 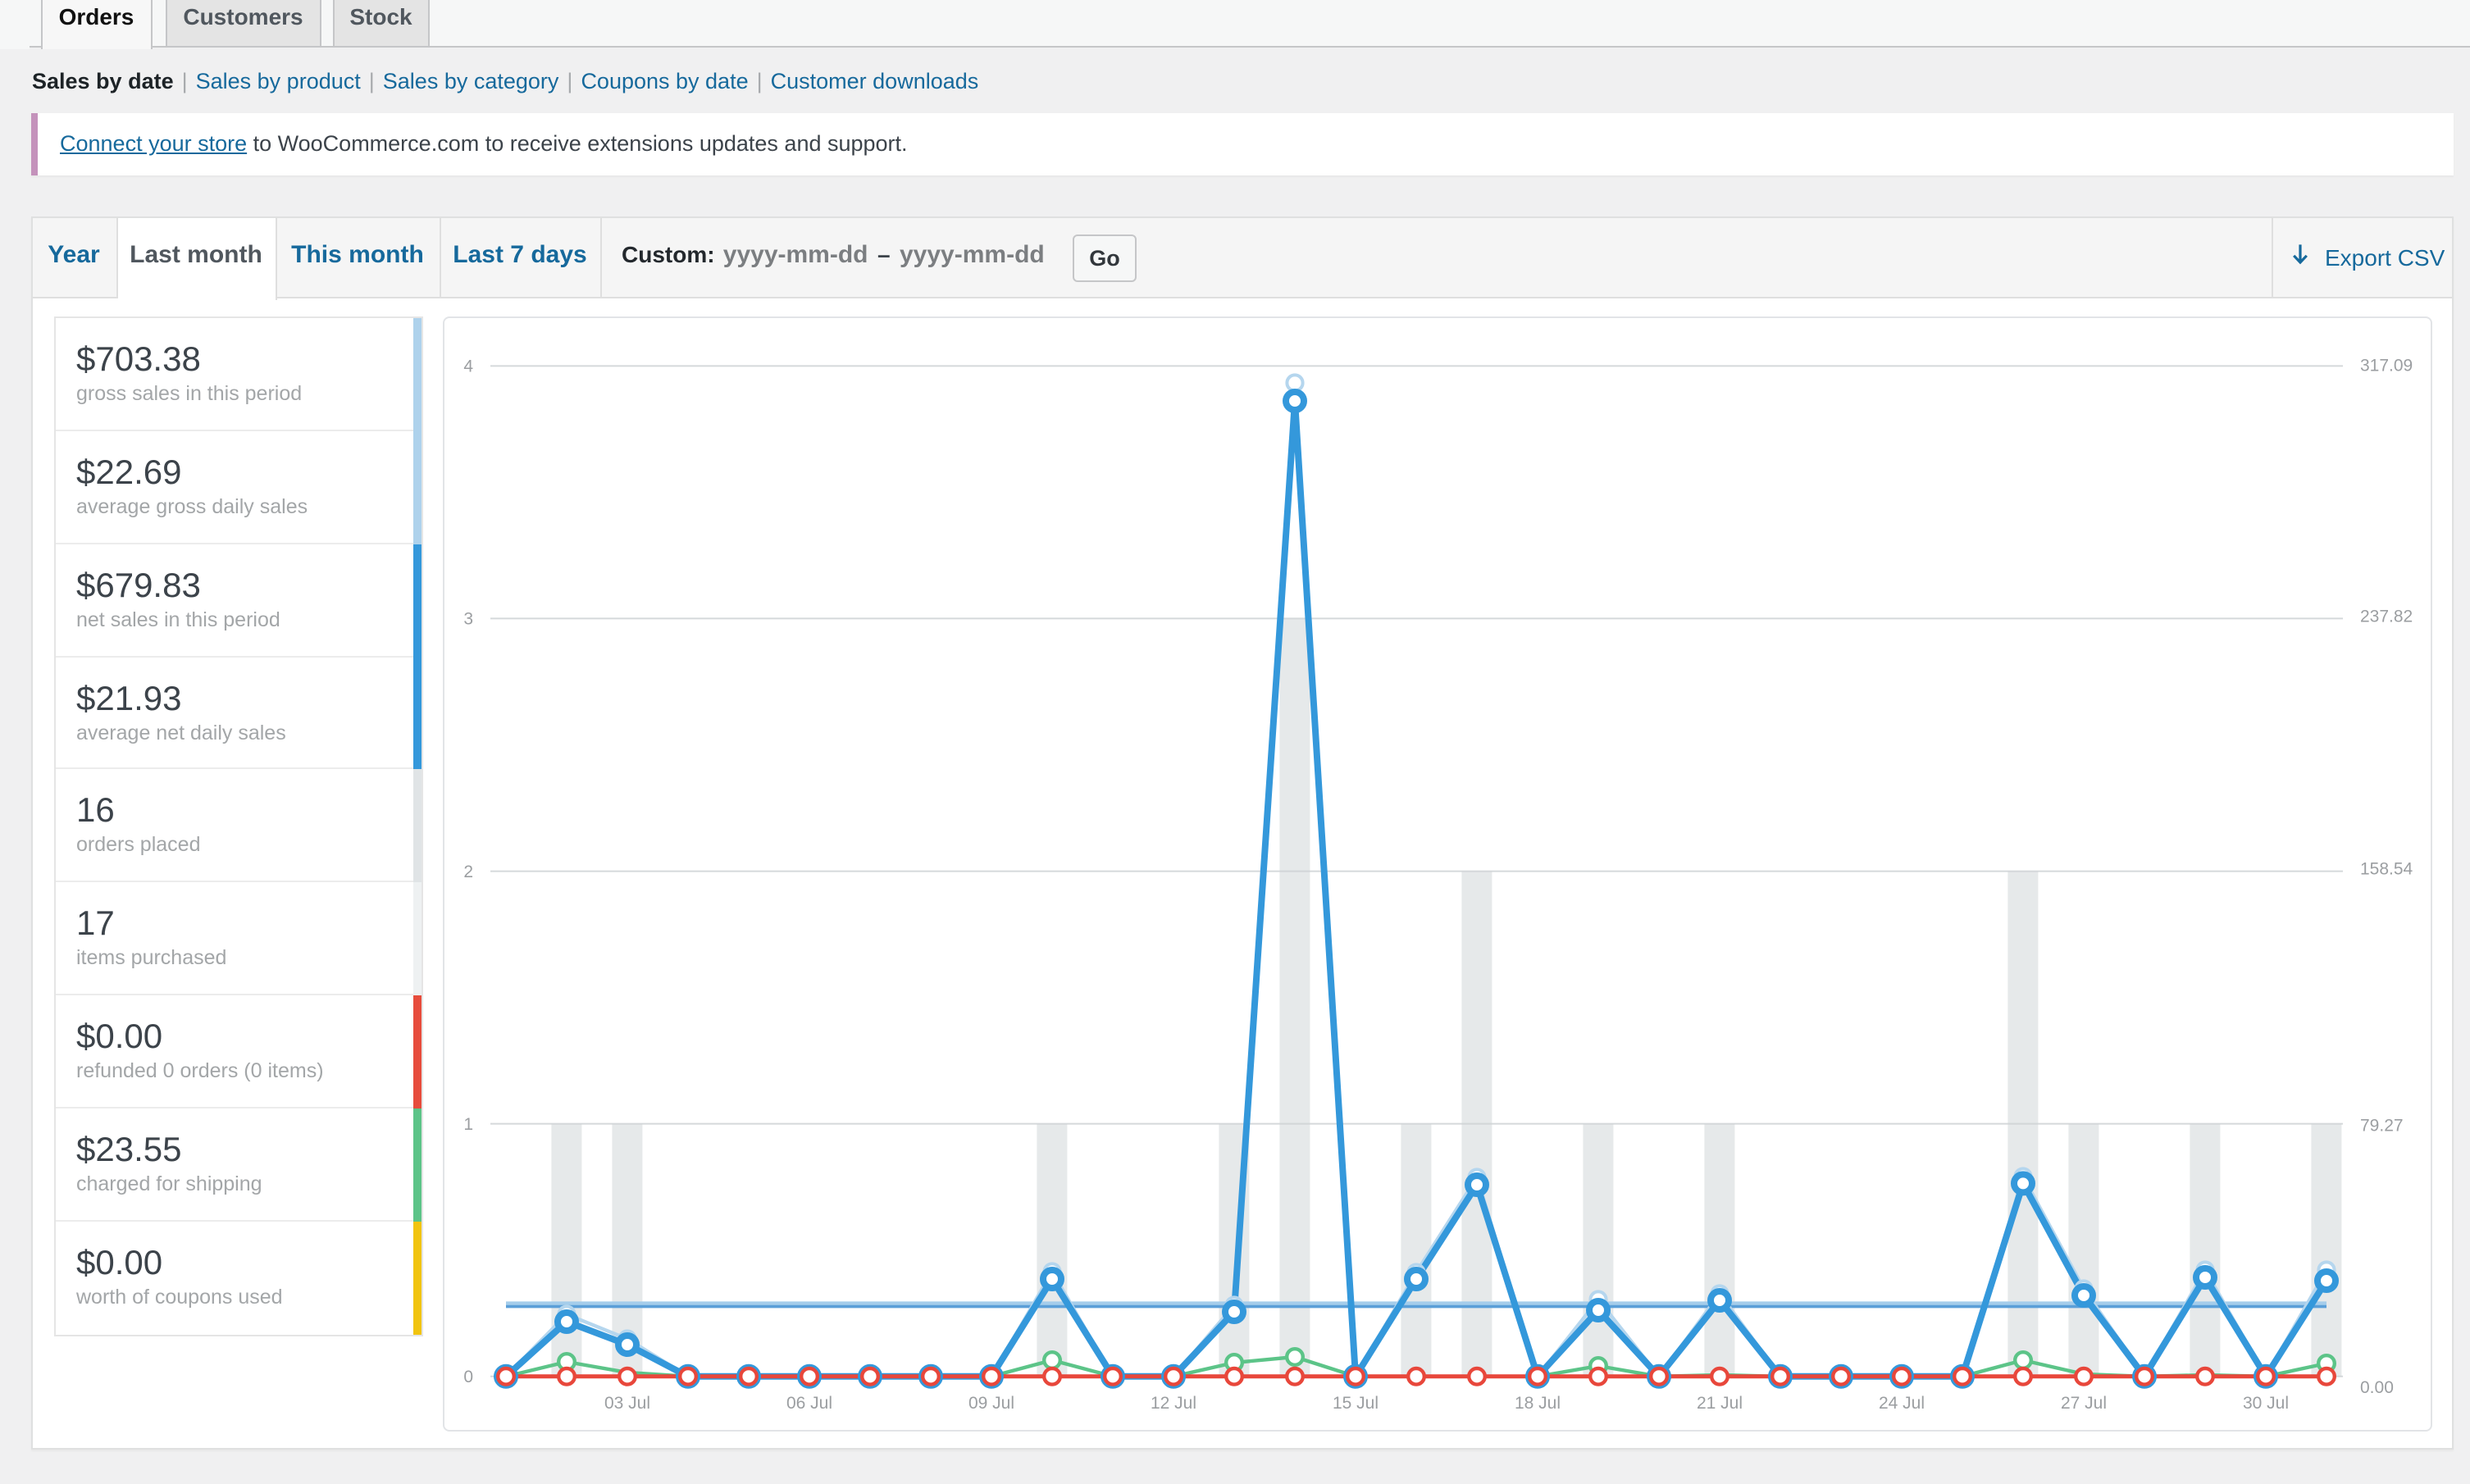 What do you see at coordinates (468, 872) in the screenshot?
I see `svg-text: 2` at bounding box center [468, 872].